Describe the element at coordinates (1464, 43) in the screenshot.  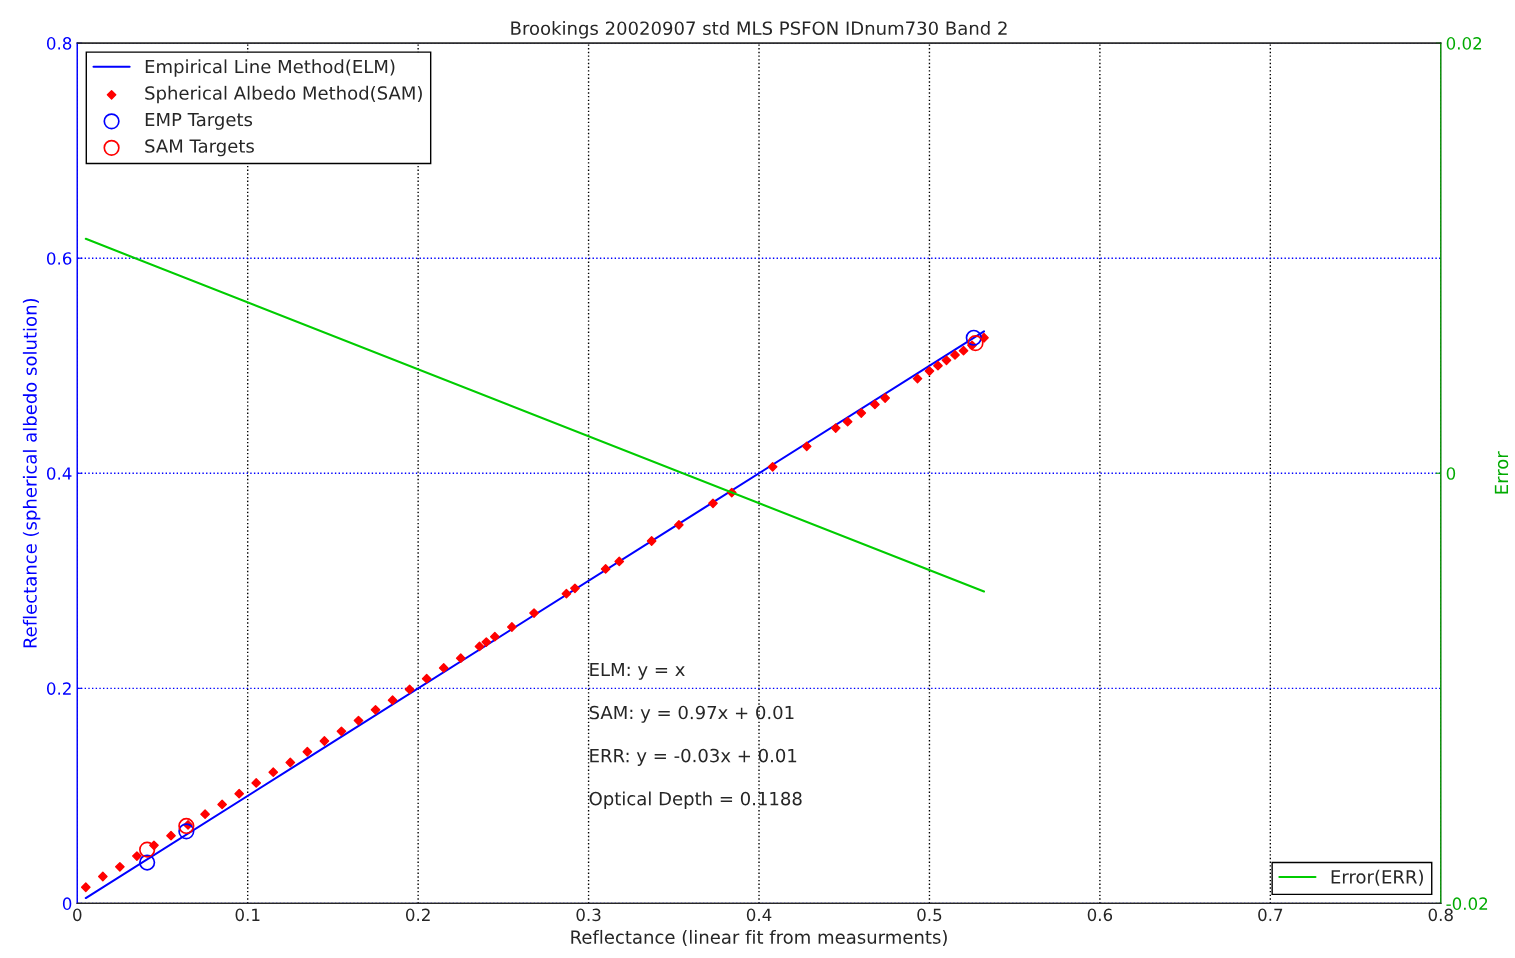
I see `y2-tick-label: 0.02` at that location.